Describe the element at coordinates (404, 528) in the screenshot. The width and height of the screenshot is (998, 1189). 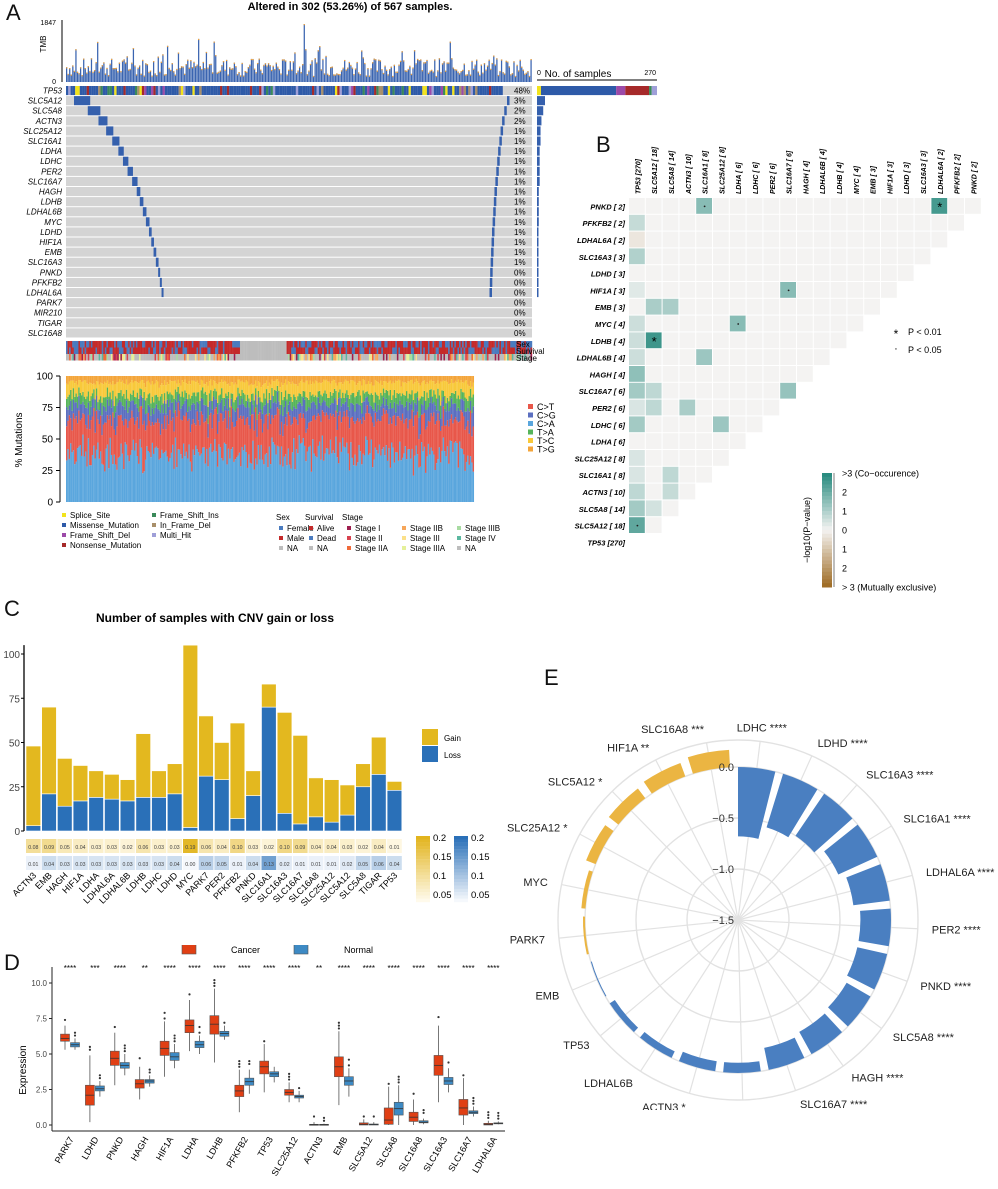
I see `stage-legend-swatch` at that location.